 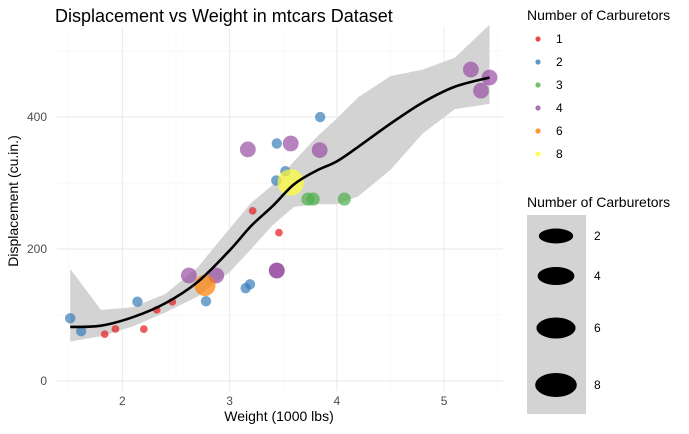 What do you see at coordinates (597, 328) in the screenshot?
I see `size-legend-label: 6` at bounding box center [597, 328].